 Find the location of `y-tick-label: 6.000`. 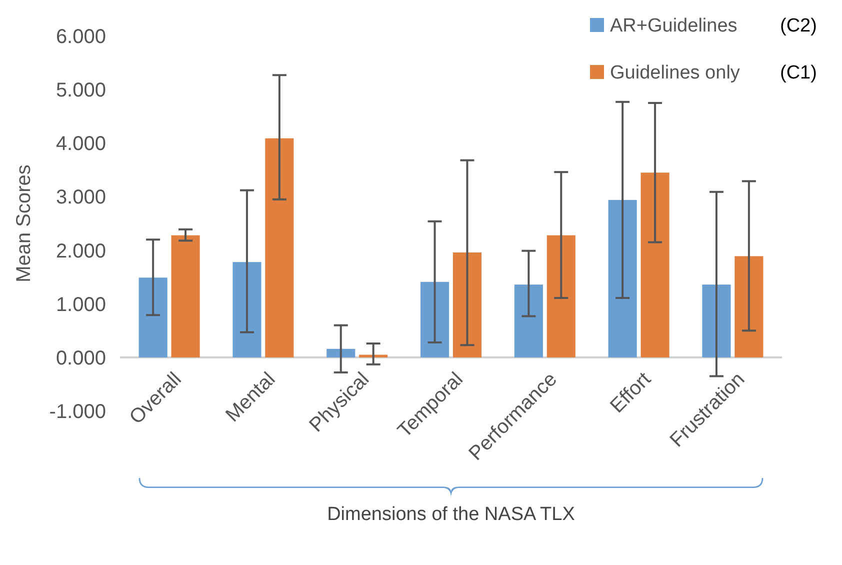

y-tick-label: 6.000 is located at coordinates (81, 37).